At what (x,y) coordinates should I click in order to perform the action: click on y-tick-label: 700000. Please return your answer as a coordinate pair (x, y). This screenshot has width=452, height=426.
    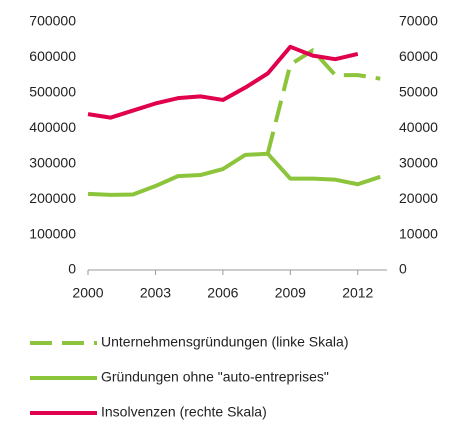
    Looking at the image, I should click on (52, 21).